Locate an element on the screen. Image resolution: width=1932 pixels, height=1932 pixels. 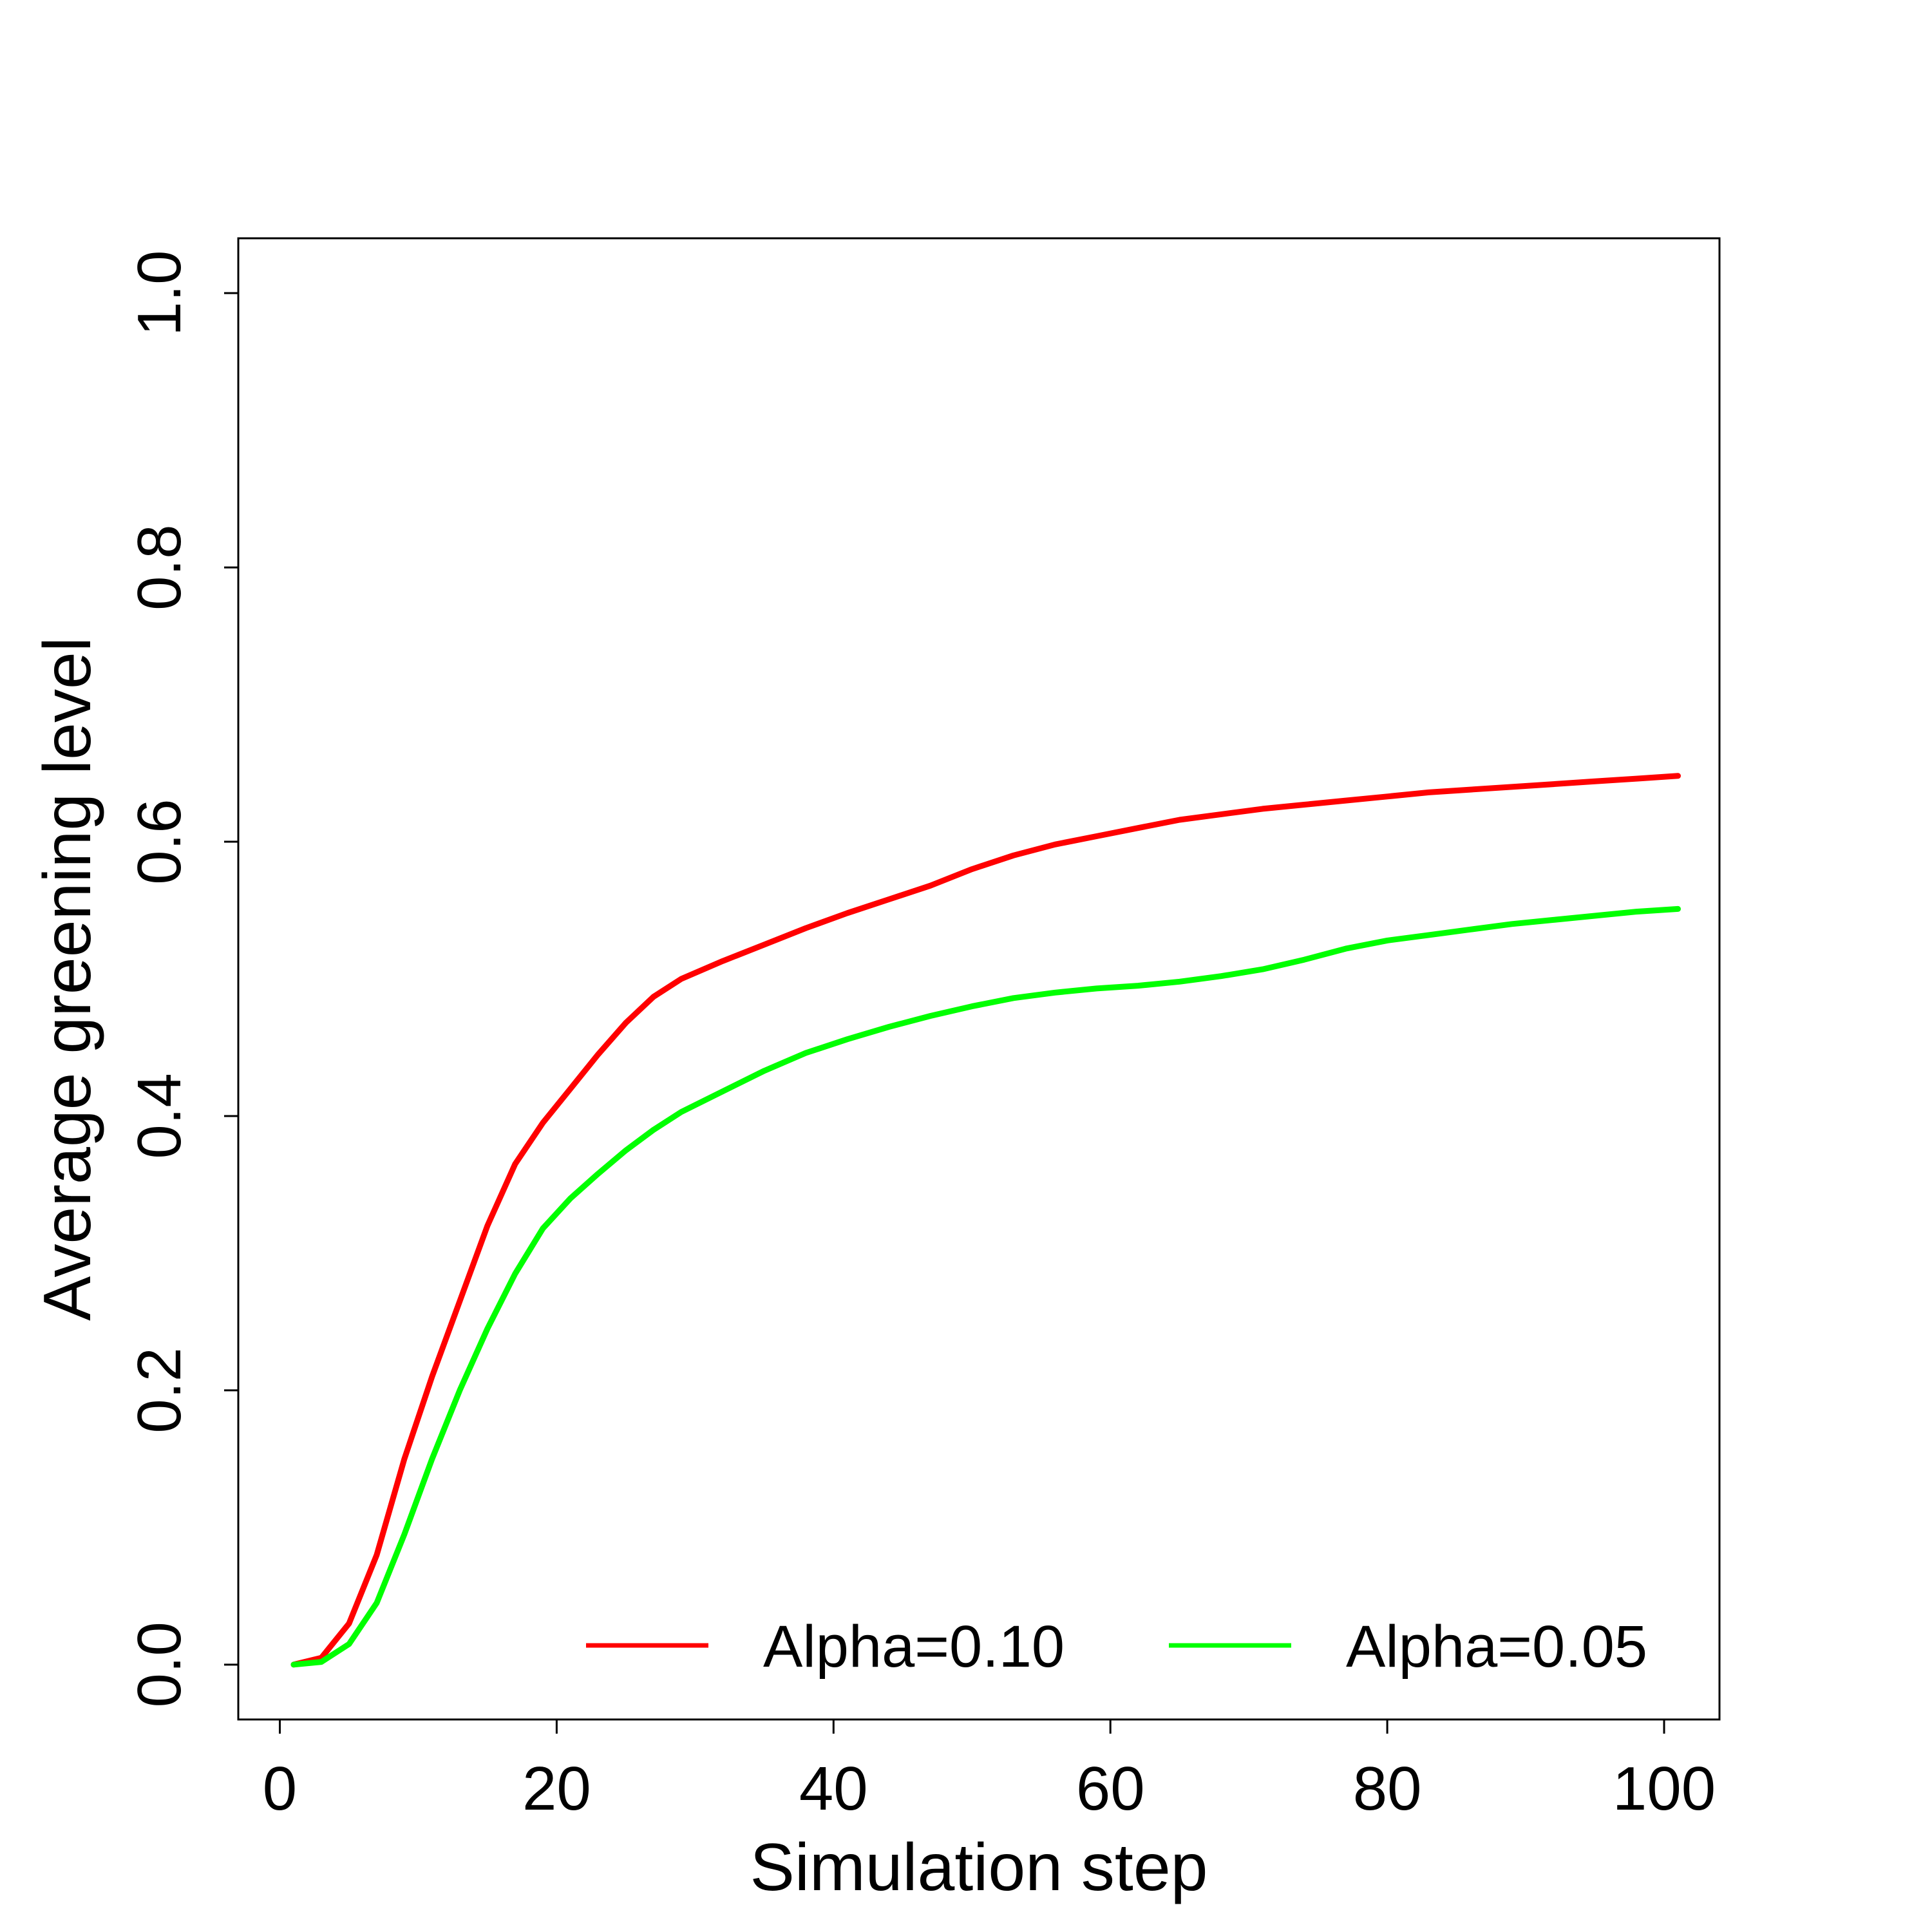
y-tick-label: 0.2 is located at coordinates (159, 1390).